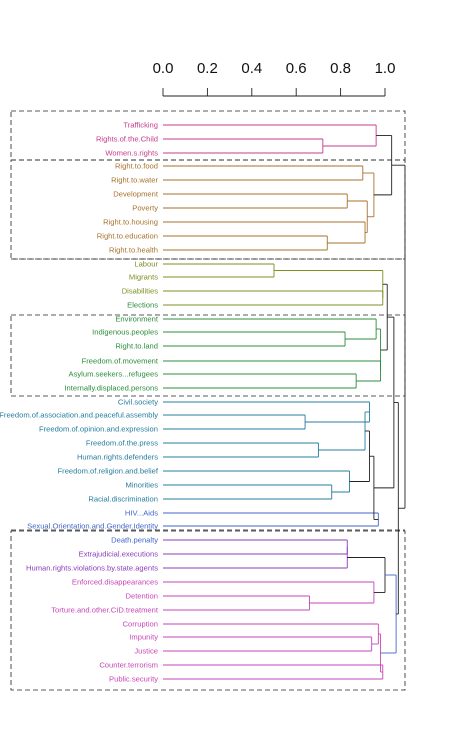  Describe the element at coordinates (296, 68) in the screenshot. I see `axis-tick-label: 0.6` at that location.